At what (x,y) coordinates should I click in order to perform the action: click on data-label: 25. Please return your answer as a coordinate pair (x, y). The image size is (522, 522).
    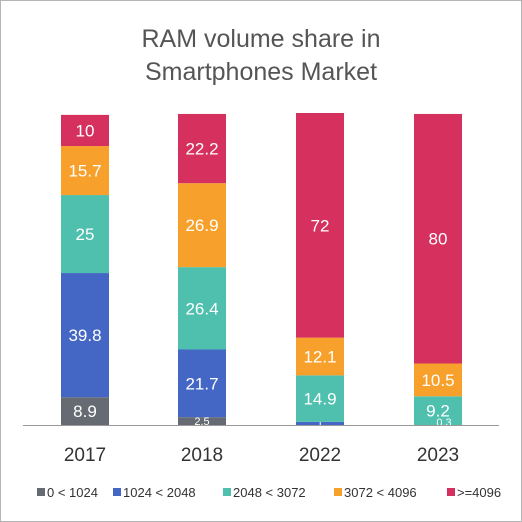
    Looking at the image, I should click on (85, 234).